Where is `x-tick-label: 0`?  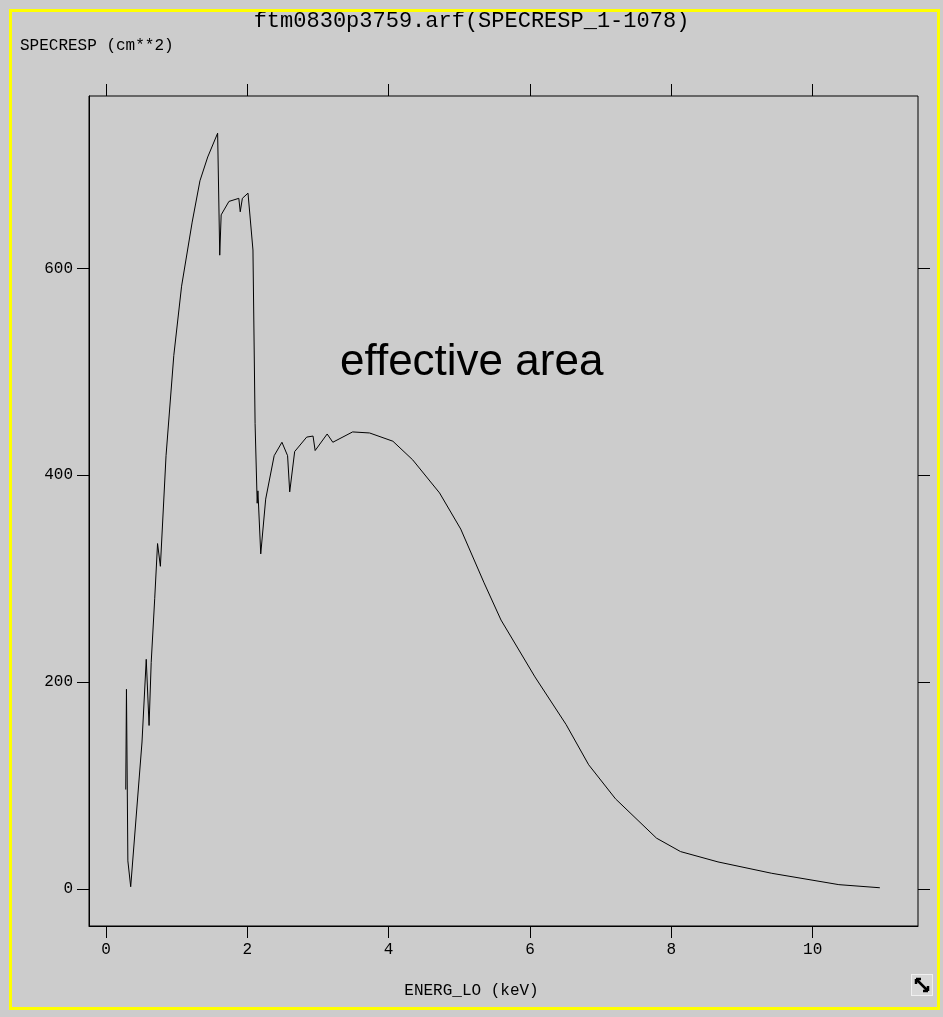 x-tick-label: 0 is located at coordinates (106, 950).